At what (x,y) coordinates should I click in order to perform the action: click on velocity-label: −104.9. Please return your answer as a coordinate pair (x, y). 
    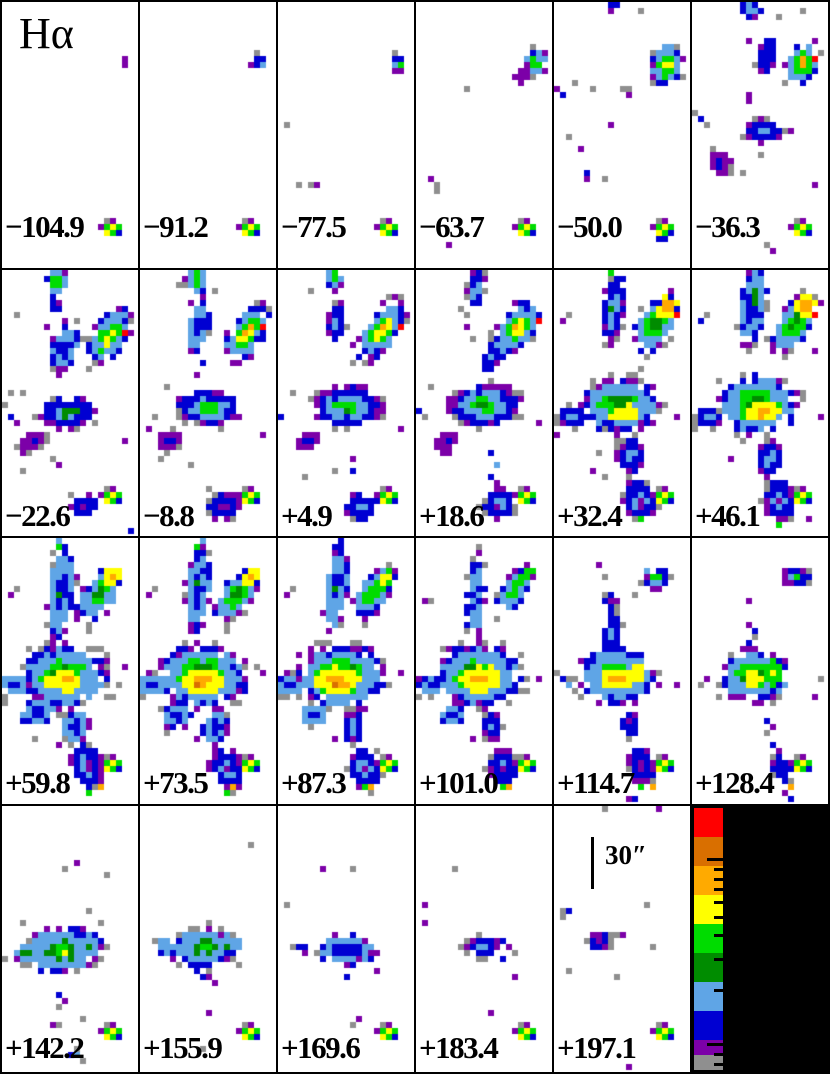
    Looking at the image, I should click on (45, 226).